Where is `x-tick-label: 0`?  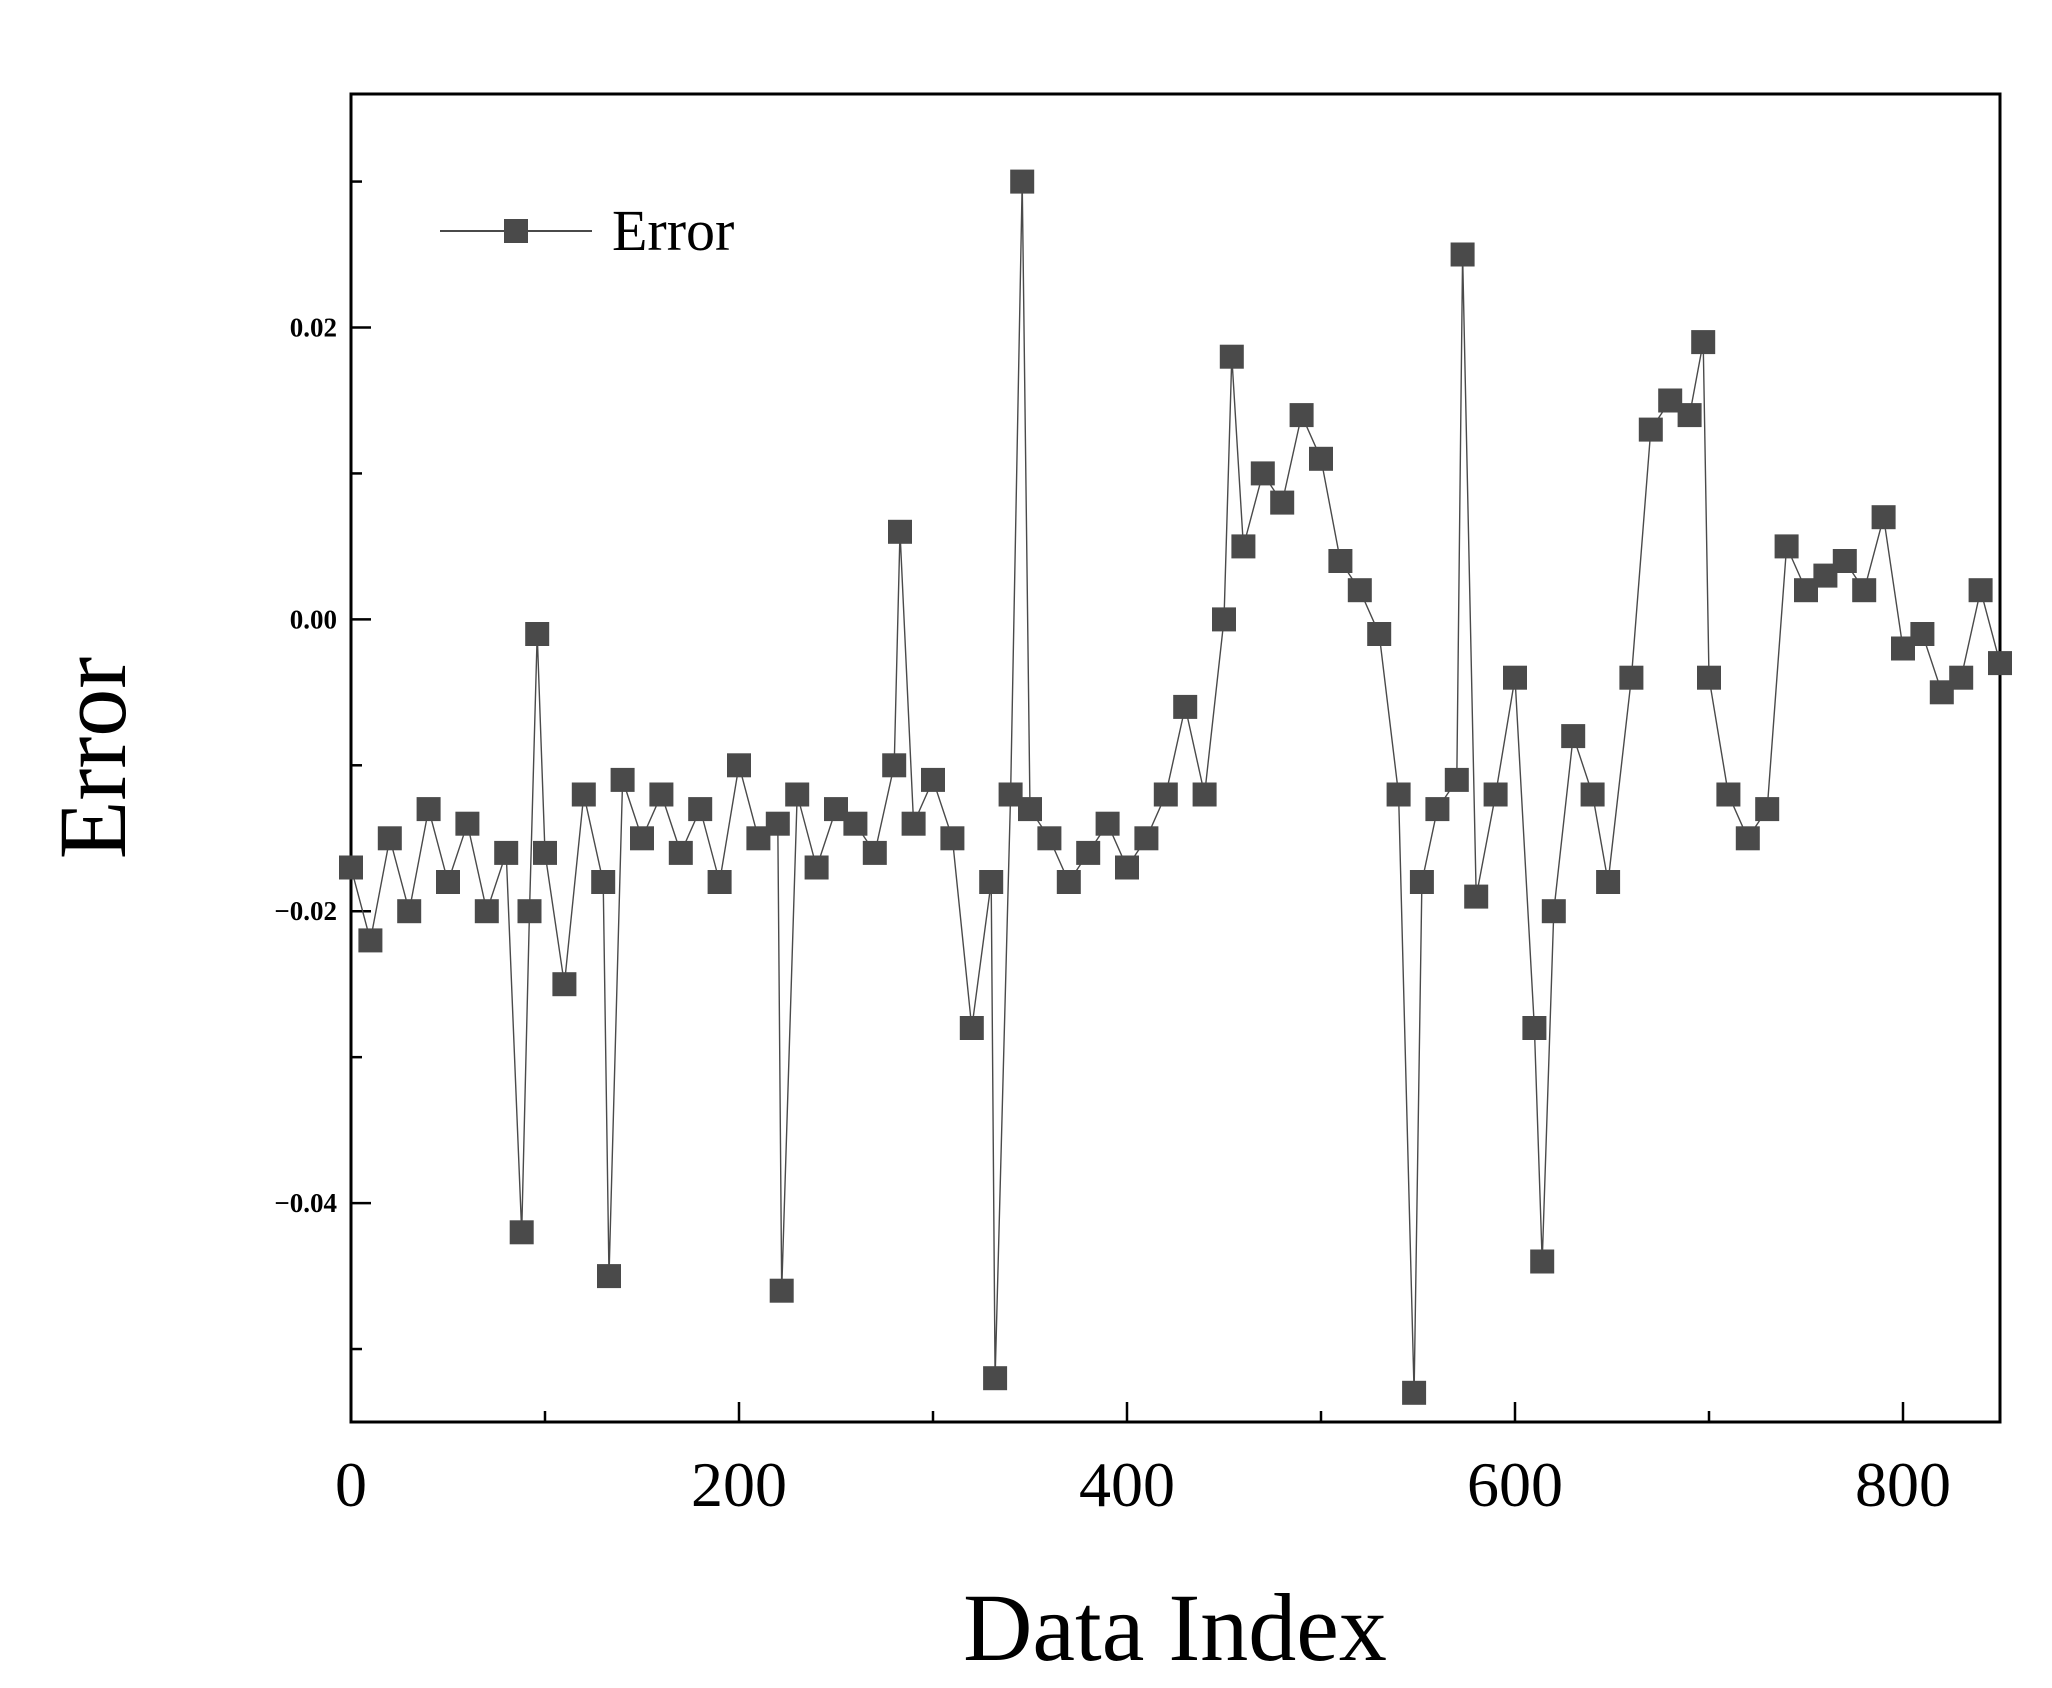
x-tick-label: 0 is located at coordinates (351, 1484).